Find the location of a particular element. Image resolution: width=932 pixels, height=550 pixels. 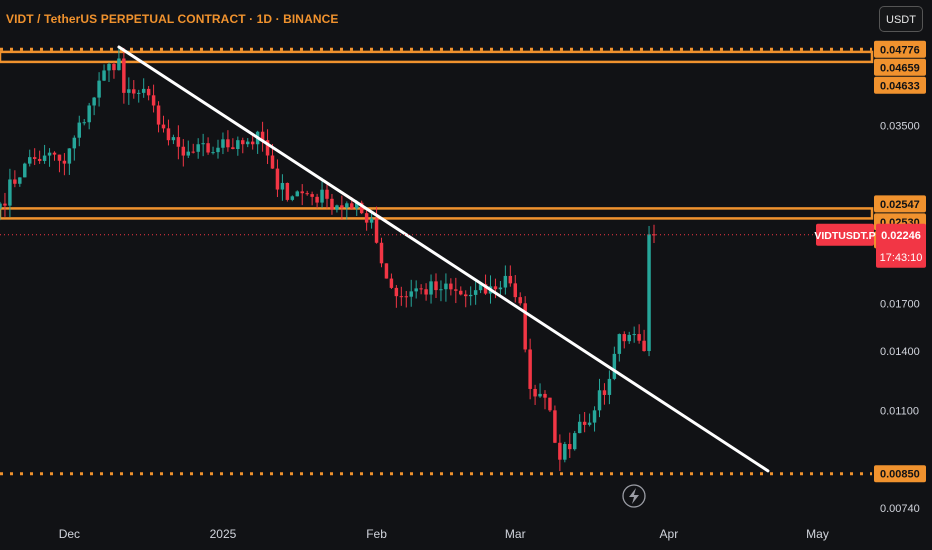

highlighted-price: 0.04776 is located at coordinates (900, 49).